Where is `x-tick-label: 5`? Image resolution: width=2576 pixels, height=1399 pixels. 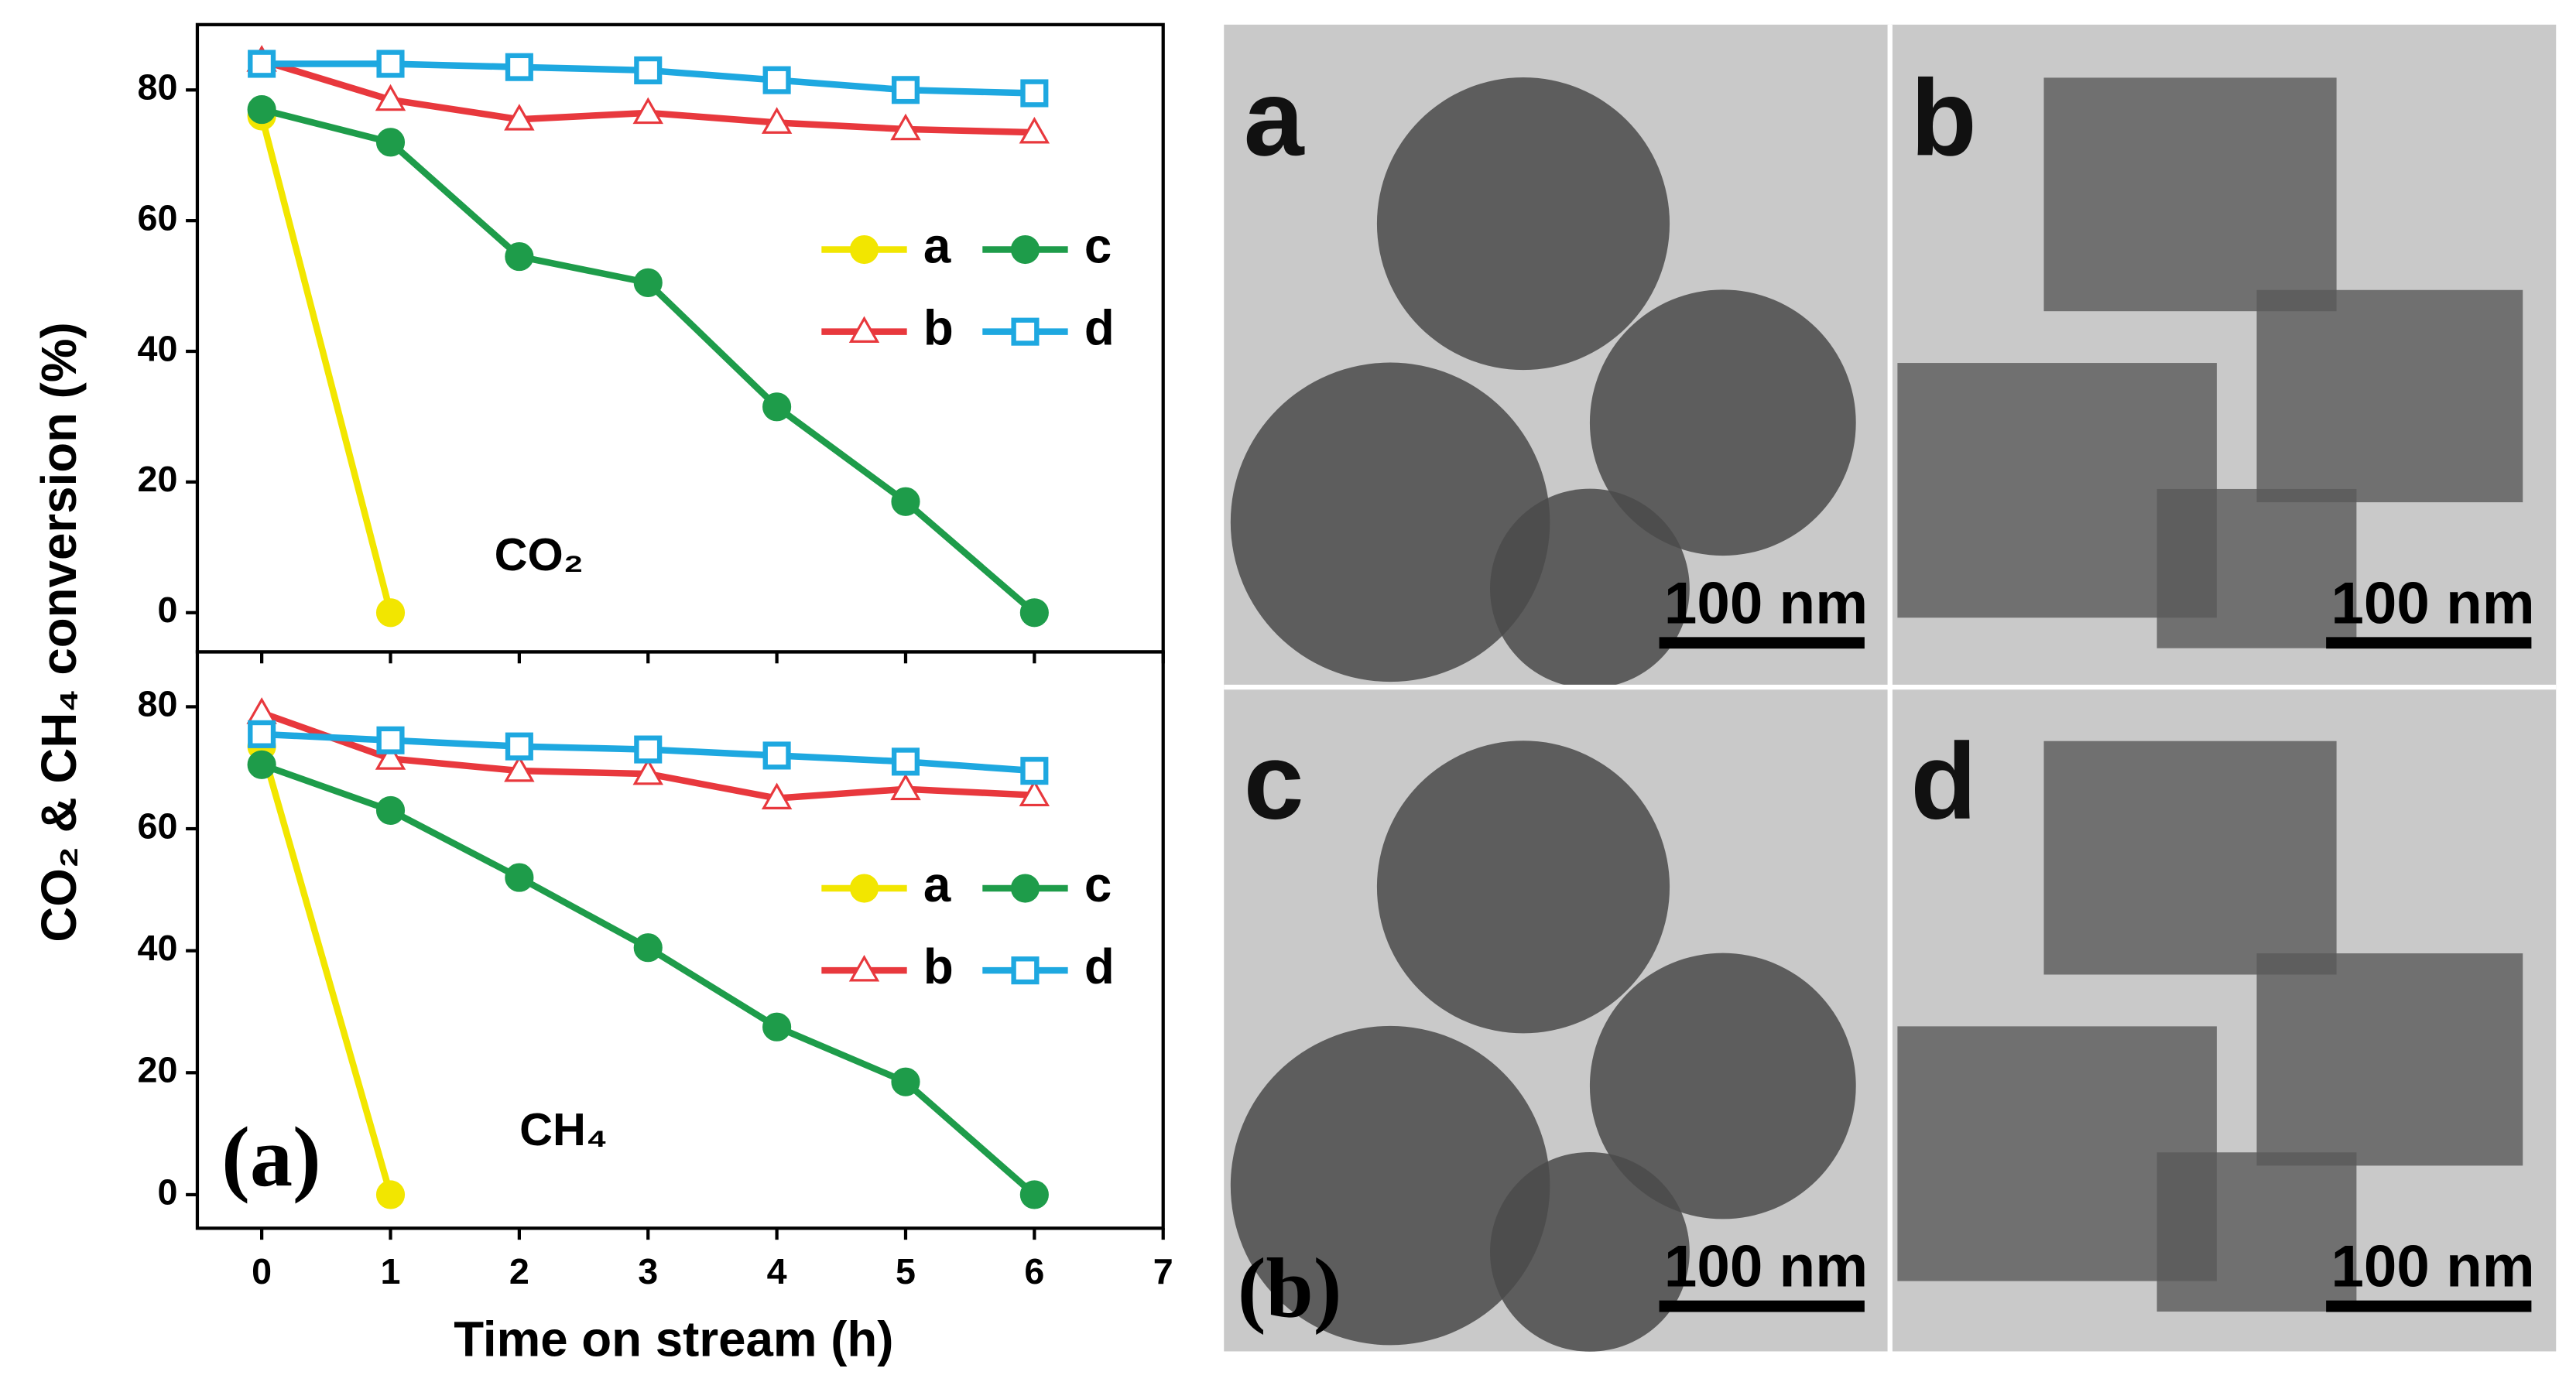 x-tick-label: 5 is located at coordinates (906, 1271).